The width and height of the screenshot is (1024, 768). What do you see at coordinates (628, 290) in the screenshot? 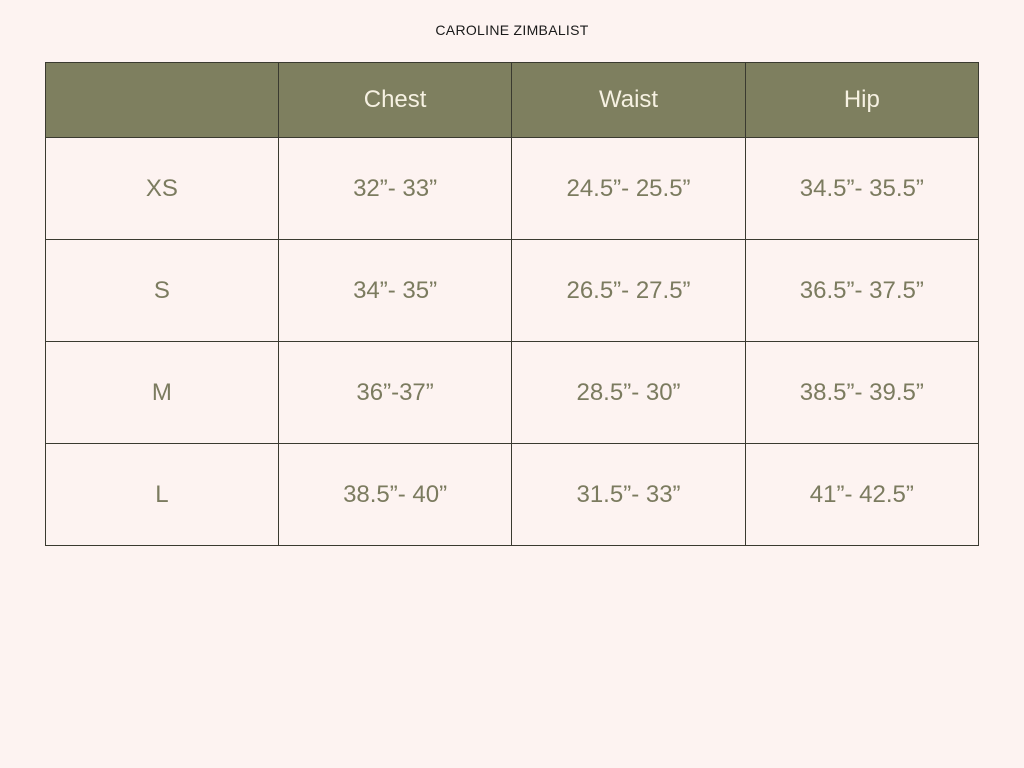
I see `cell-waist: 26.5”- 27.5”` at bounding box center [628, 290].